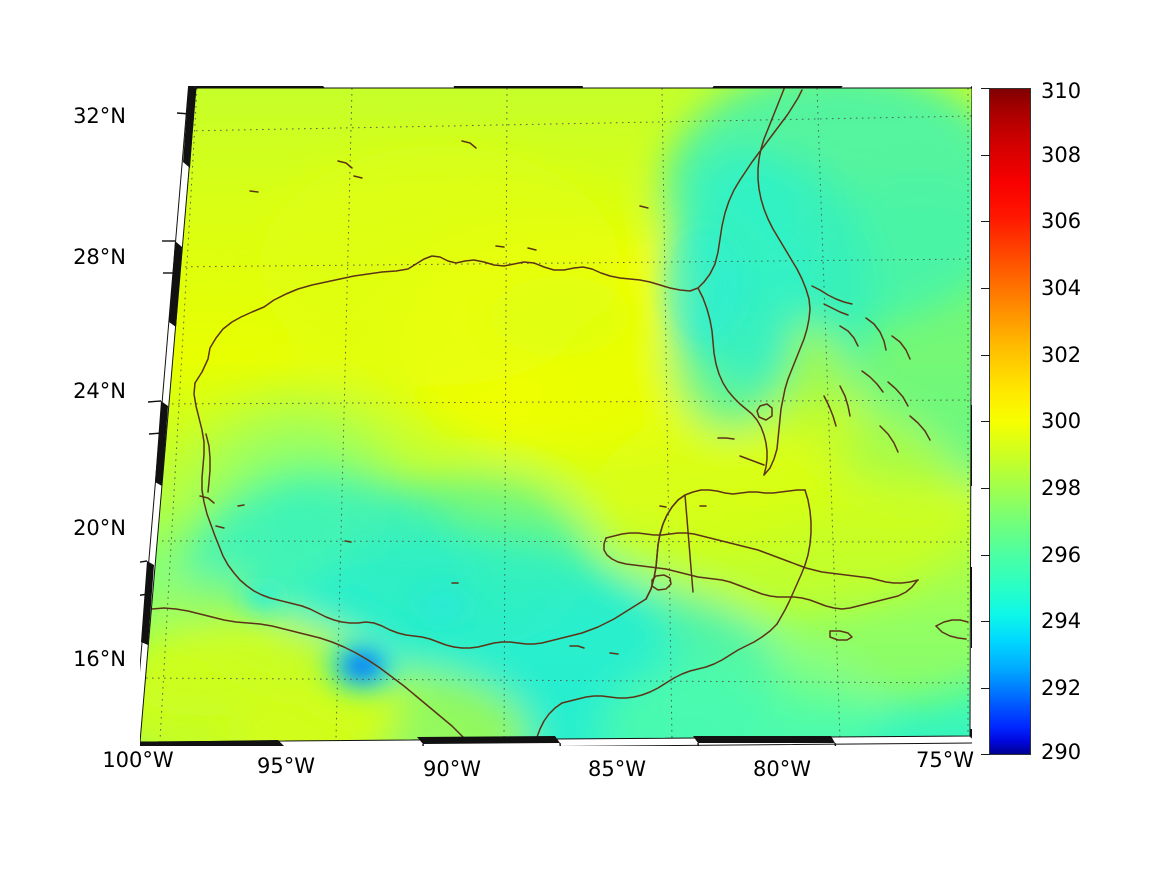  I want to click on colorbar-label-292: 292, so click(1061, 688).